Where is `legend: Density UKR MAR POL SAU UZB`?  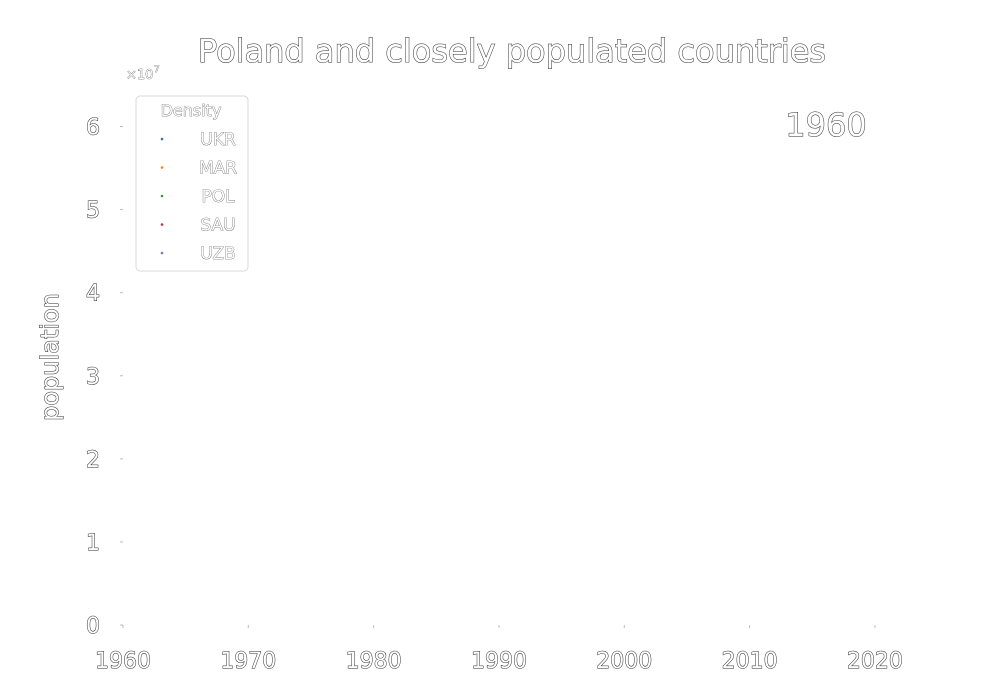
legend: Density UKR MAR POL SAU UZB is located at coordinates (192, 183).